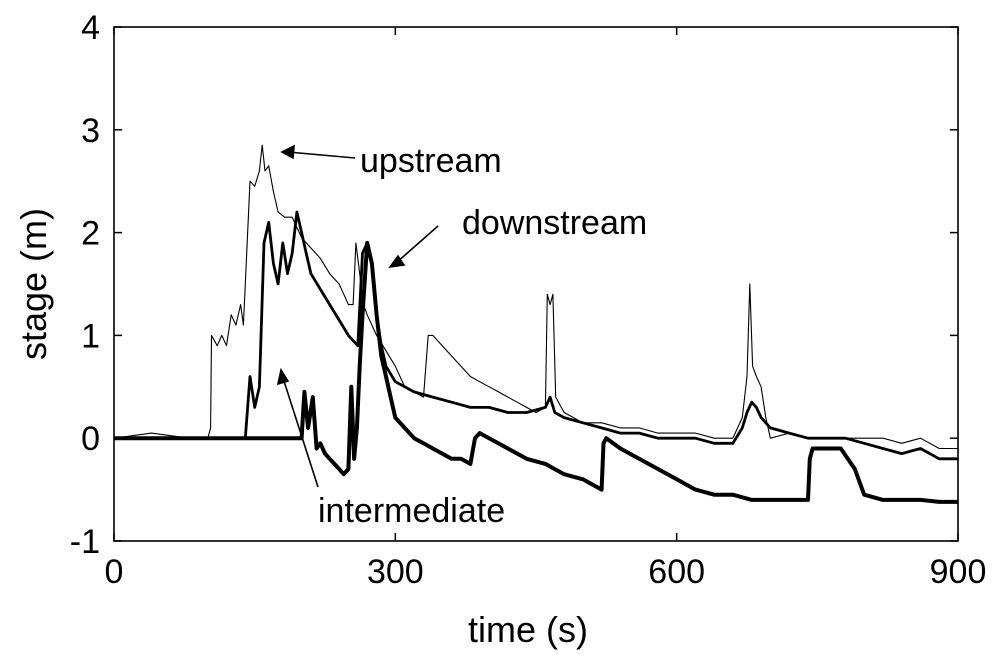 The height and width of the screenshot is (661, 1000). What do you see at coordinates (85, 542) in the screenshot?
I see `y-tick-label: -1` at bounding box center [85, 542].